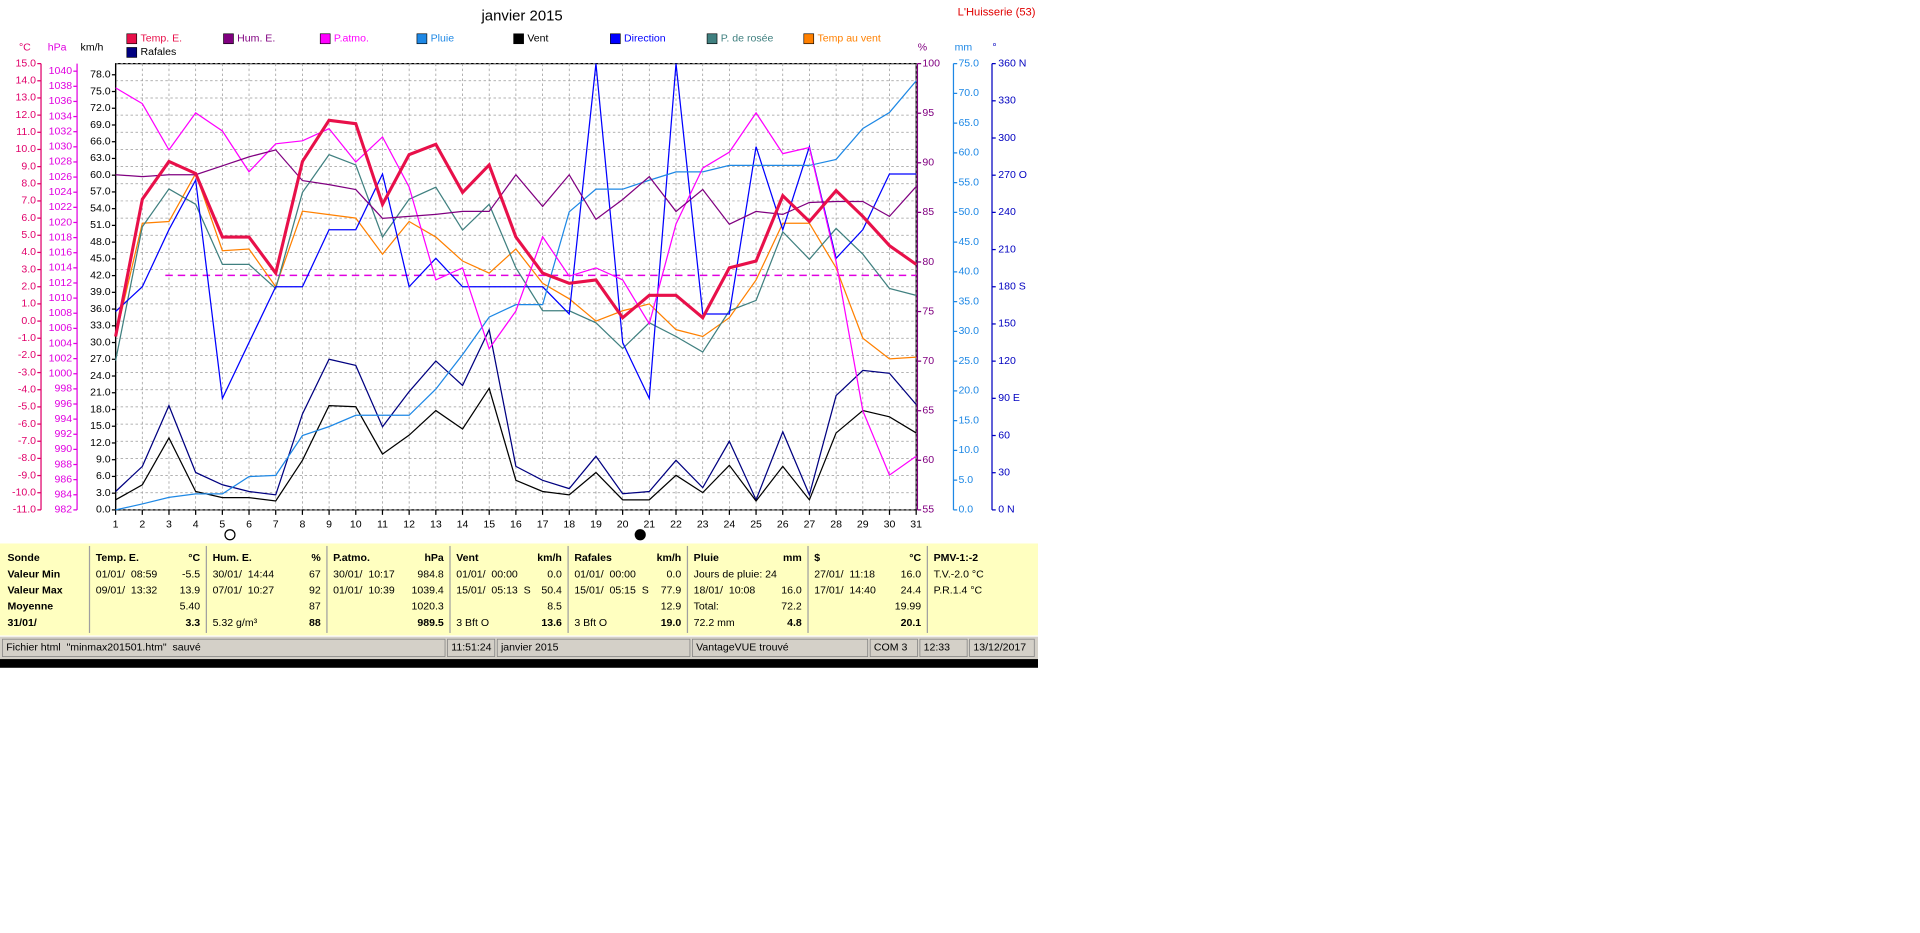  I want to click on y-tick-label: 63.0, so click(100, 158).